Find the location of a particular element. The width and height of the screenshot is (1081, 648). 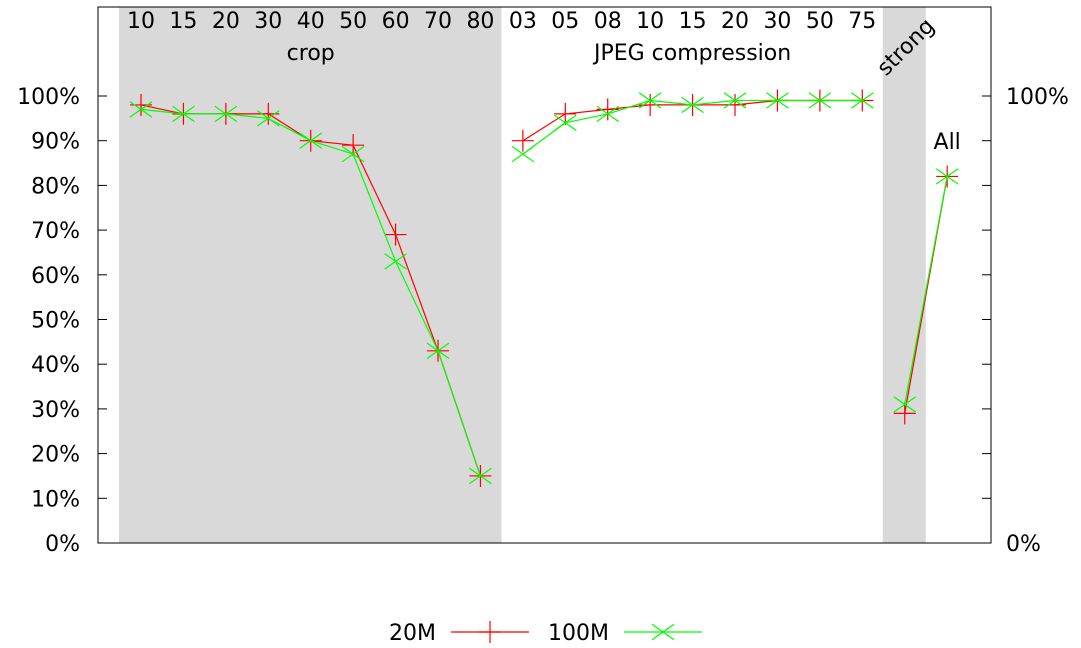

y-tick-label: 30% is located at coordinates (55, 410).